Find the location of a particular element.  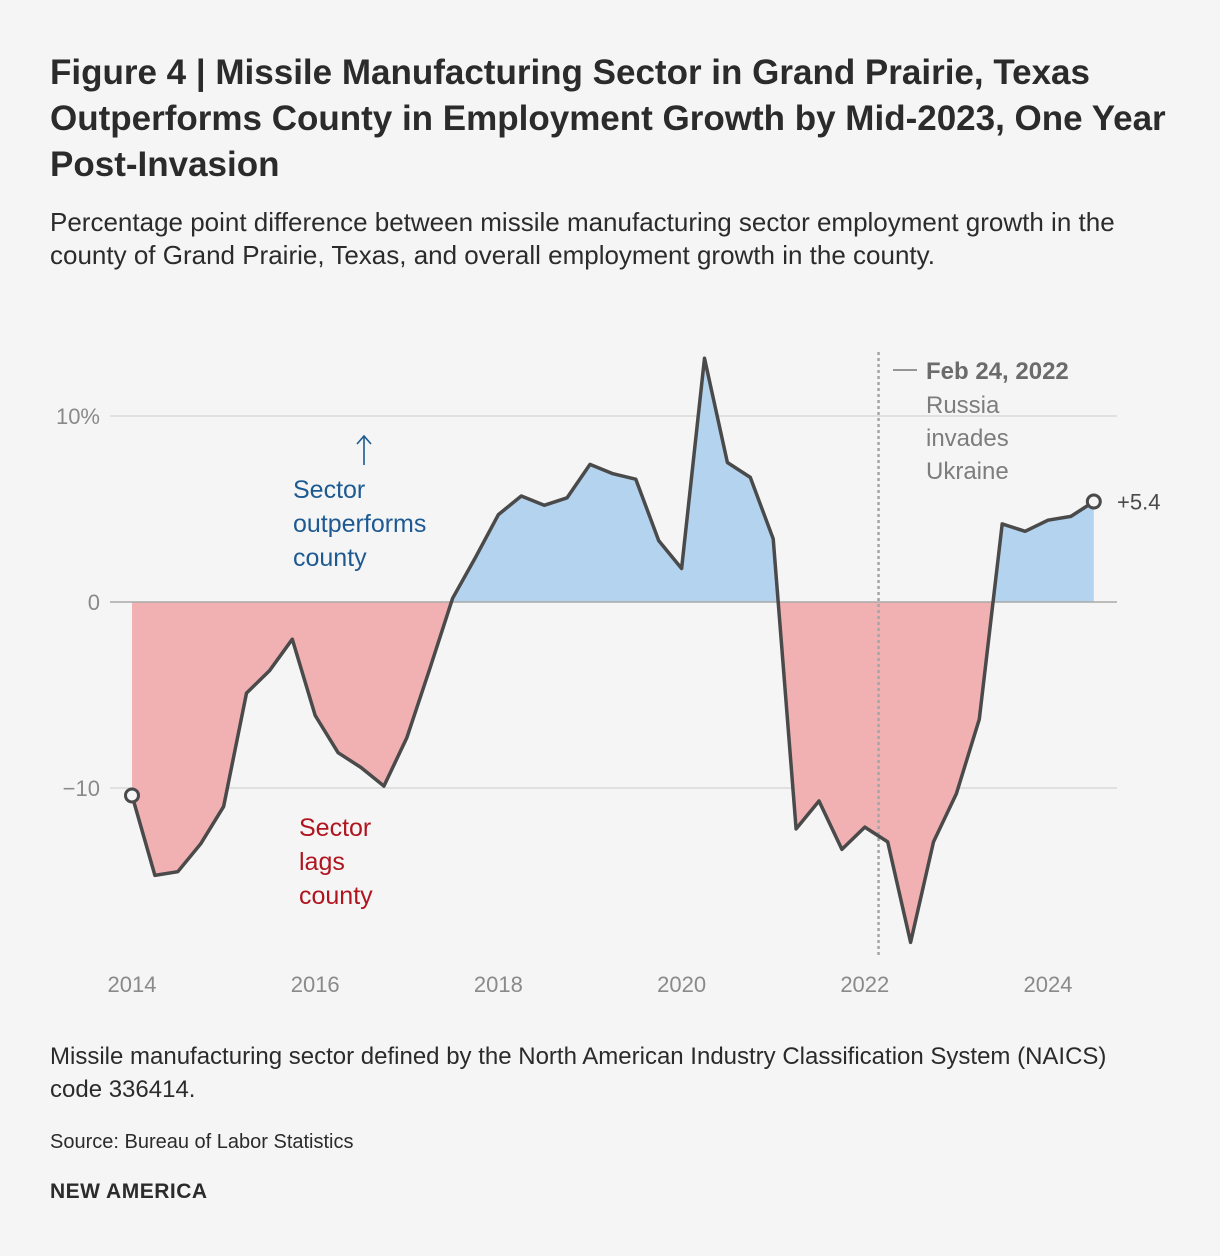

positive-annotation-line: Sector is located at coordinates (329, 490).